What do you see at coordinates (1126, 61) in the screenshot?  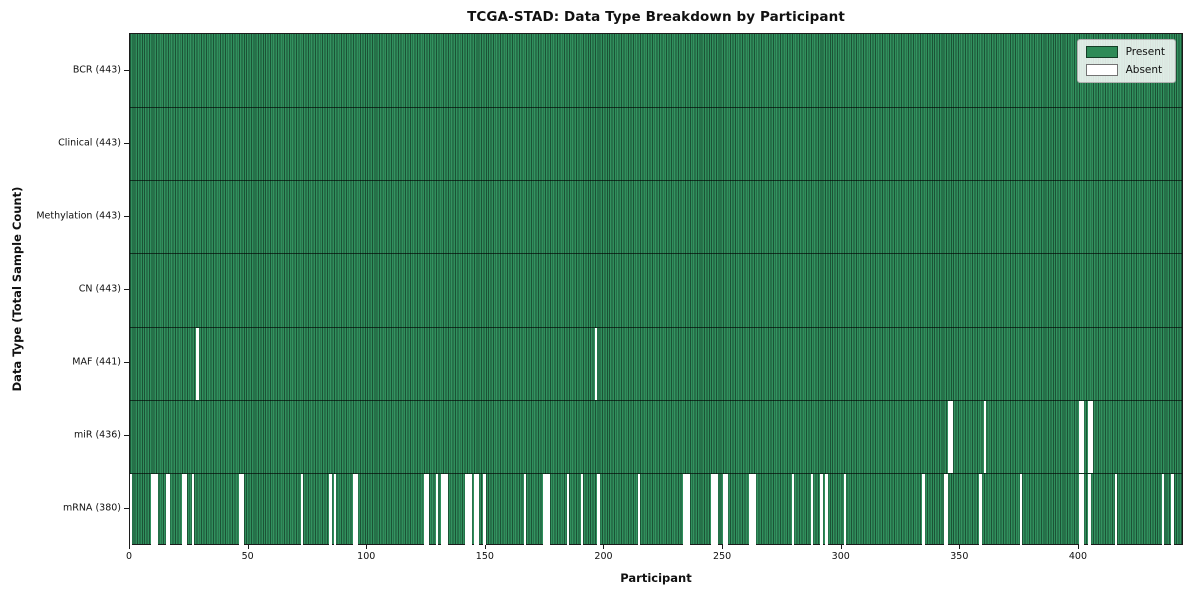 I see `legend: Present Absent` at bounding box center [1126, 61].